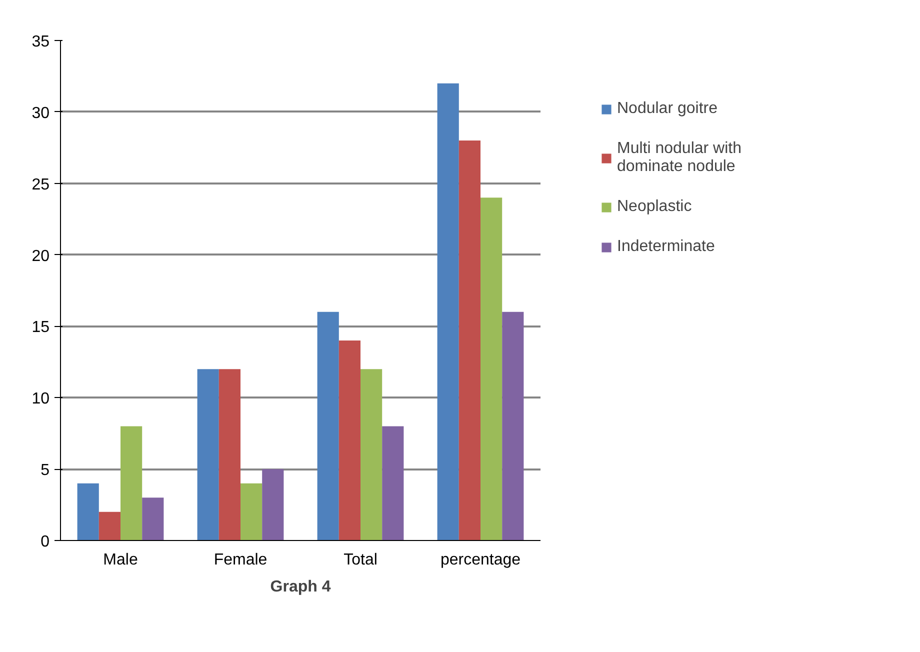 Image resolution: width=920 pixels, height=652 pixels. What do you see at coordinates (679, 158) in the screenshot?
I see `legend-label: Multi nodular with dominate nodule` at bounding box center [679, 158].